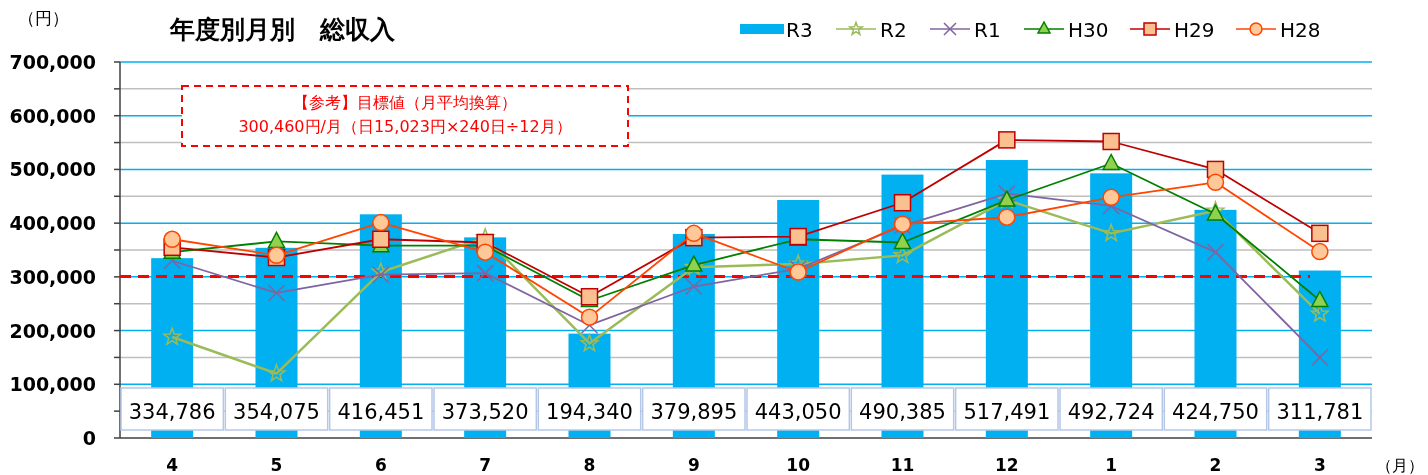 The height and width of the screenshot is (475, 1428). Describe the element at coordinates (52, 169) in the screenshot. I see `y-tick-label: 500,000` at that location.